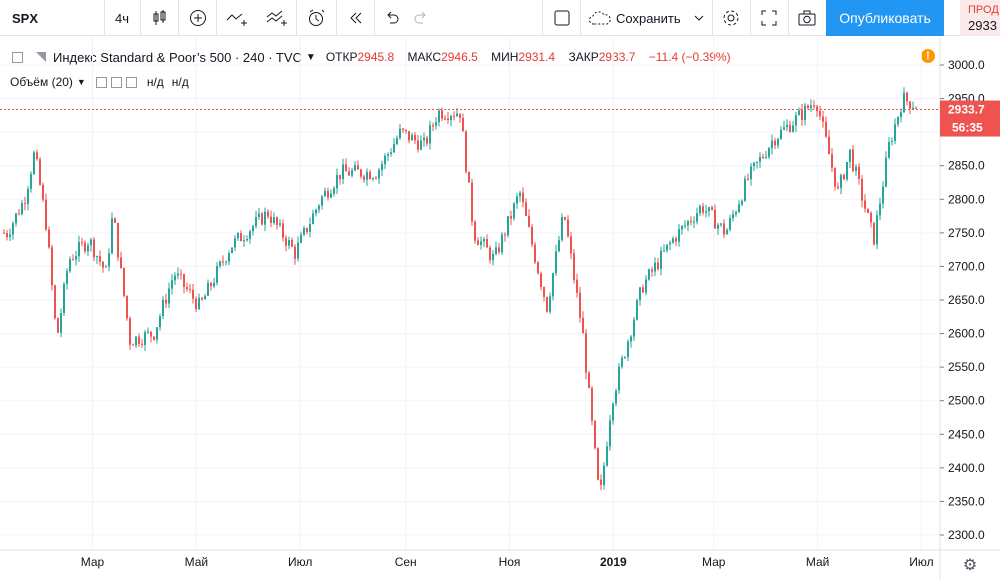  What do you see at coordinates (966, 199) in the screenshot?
I see `y-axis-tick-label: 2800.0` at bounding box center [966, 199].